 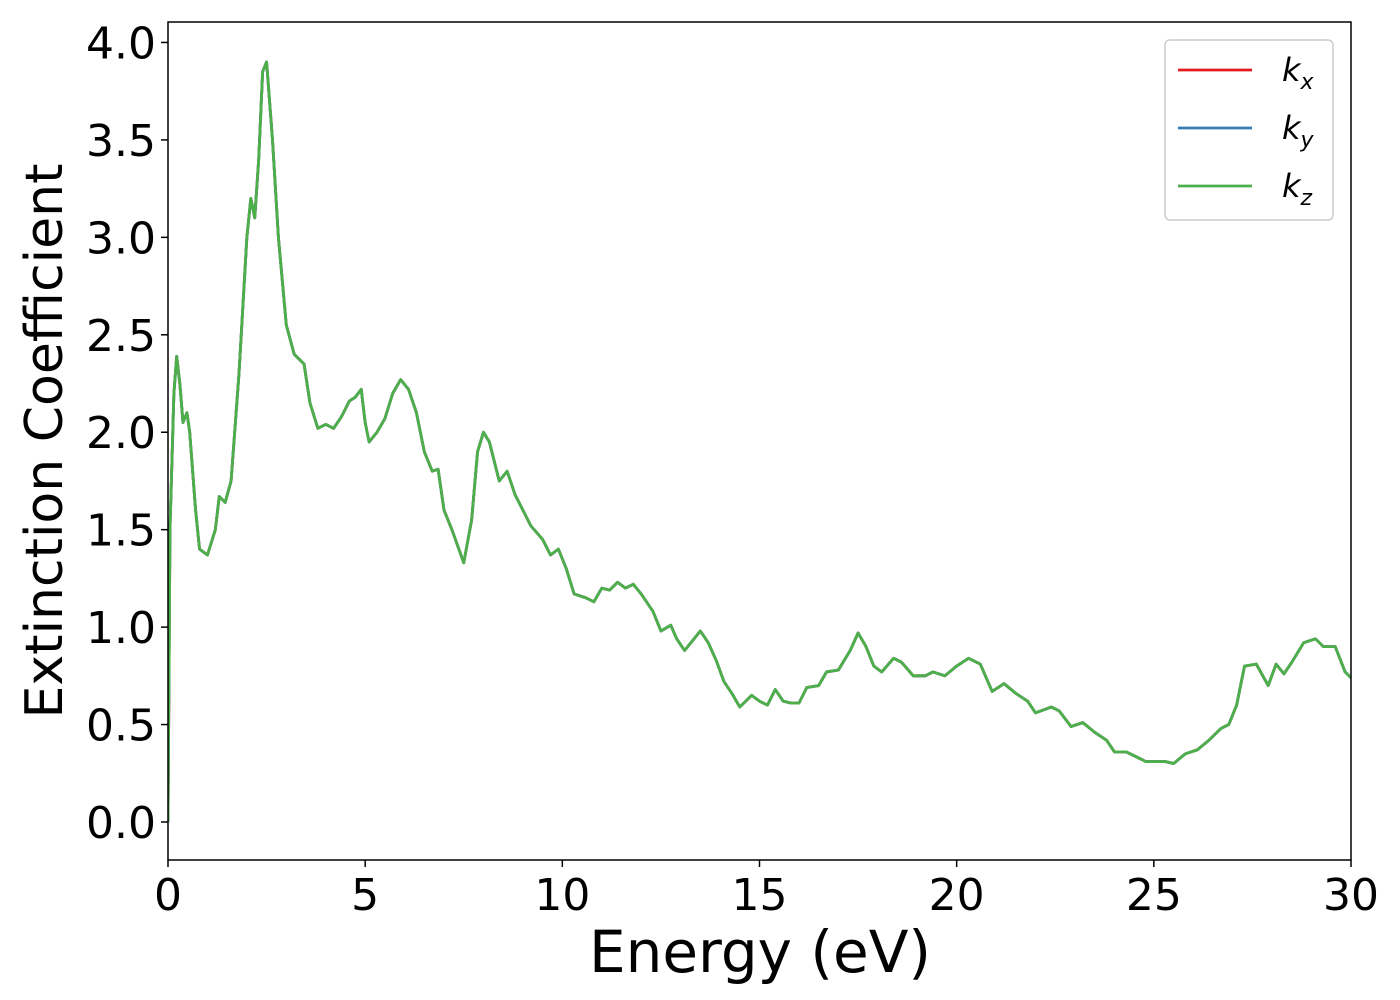 I want to click on y-tick-label: 0.0, so click(x=121, y=823).